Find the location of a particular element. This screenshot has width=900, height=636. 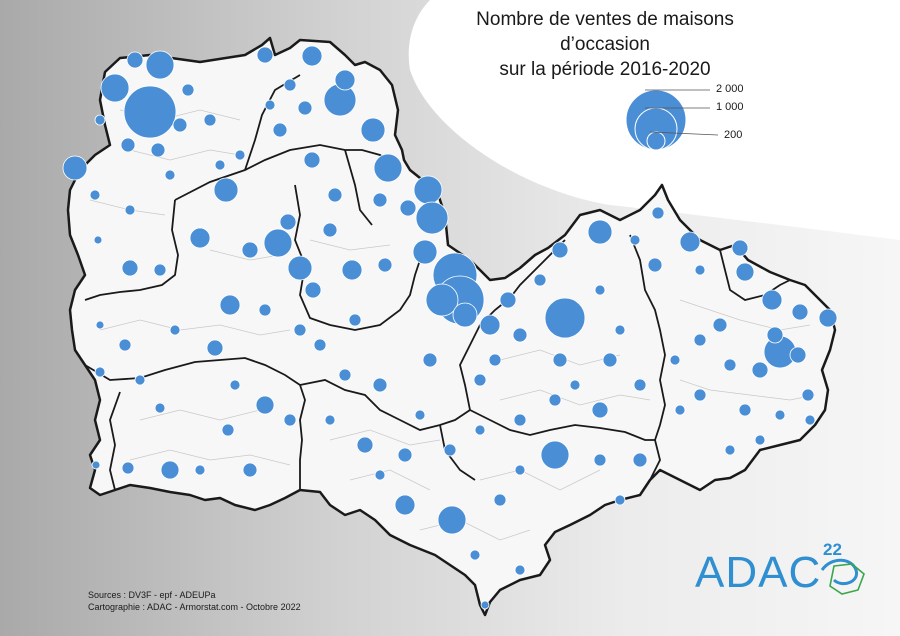

adac-logo: ADAC 22 is located at coordinates (785, 575).